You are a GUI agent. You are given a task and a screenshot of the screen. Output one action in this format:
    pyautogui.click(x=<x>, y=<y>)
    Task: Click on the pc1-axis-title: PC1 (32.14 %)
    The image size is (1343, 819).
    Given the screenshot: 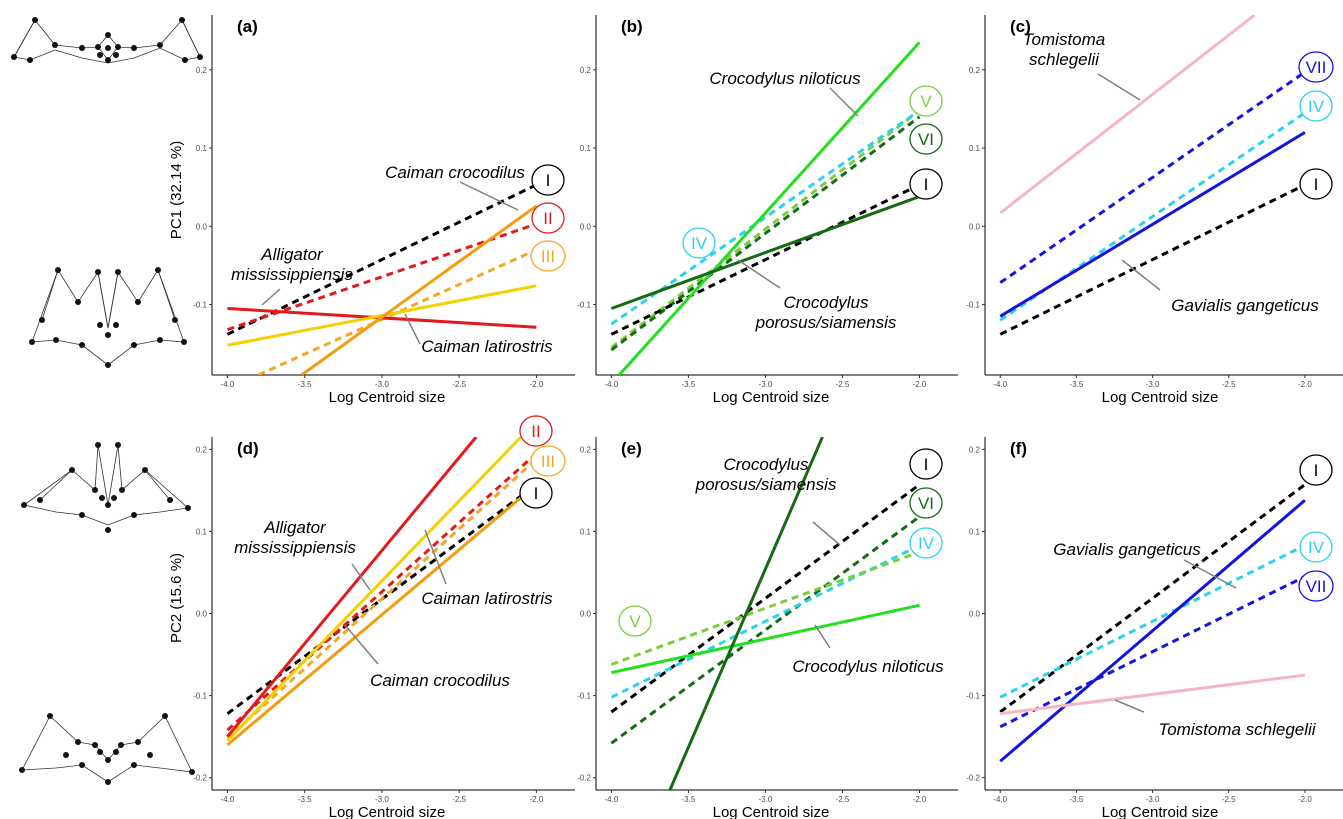 What is the action you would take?
    pyautogui.click(x=176, y=190)
    